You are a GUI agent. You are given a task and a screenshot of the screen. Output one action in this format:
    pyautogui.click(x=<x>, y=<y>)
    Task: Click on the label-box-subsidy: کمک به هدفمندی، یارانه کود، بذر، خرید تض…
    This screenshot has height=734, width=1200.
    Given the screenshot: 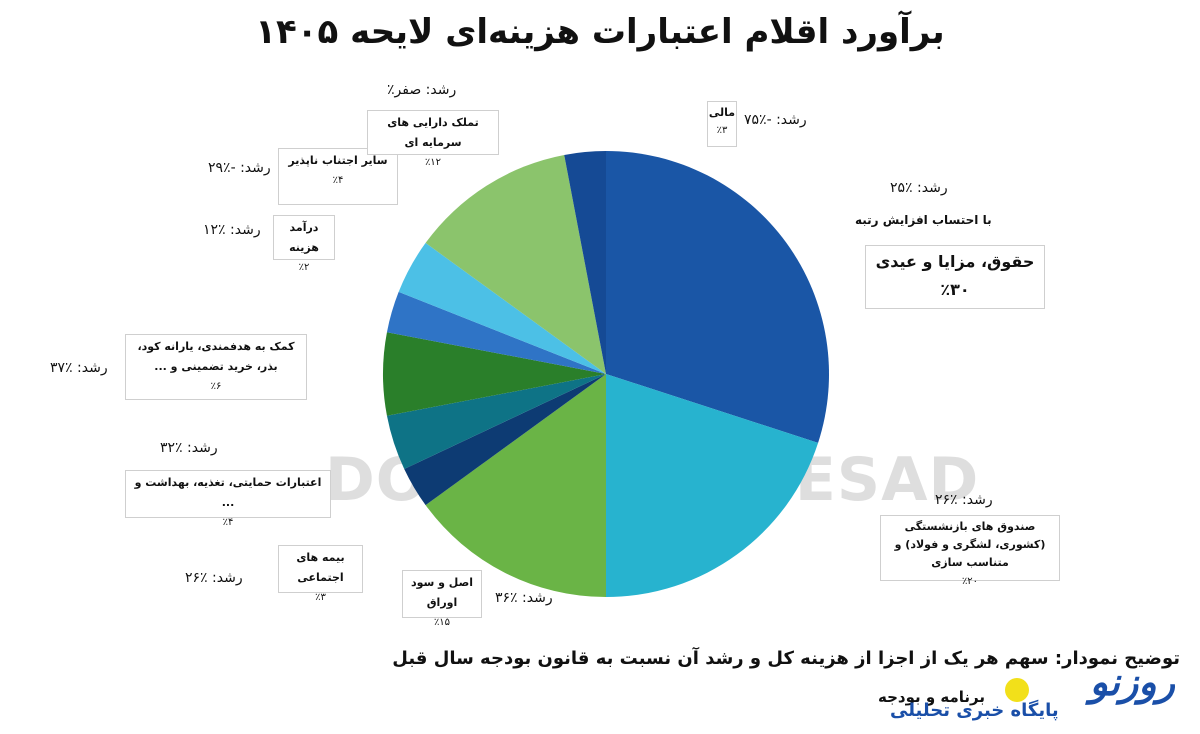 What is the action you would take?
    pyautogui.click(x=216, y=367)
    